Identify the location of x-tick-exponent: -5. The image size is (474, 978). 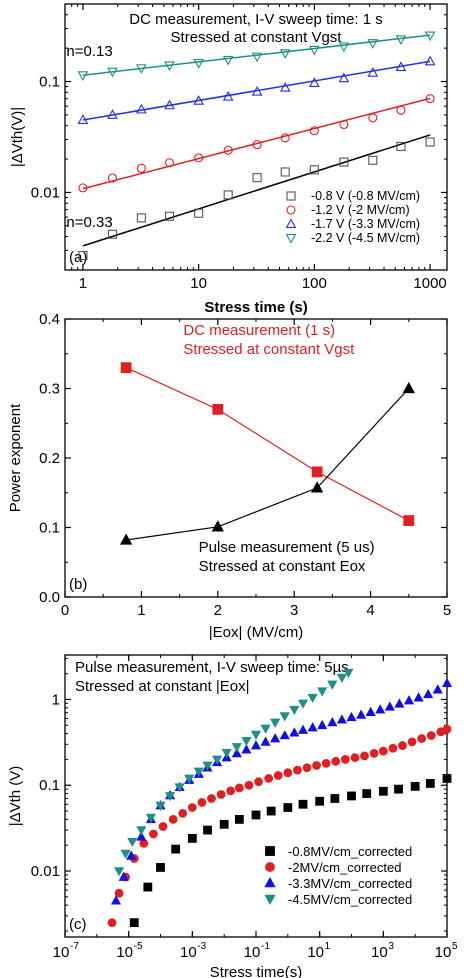
(138, 946).